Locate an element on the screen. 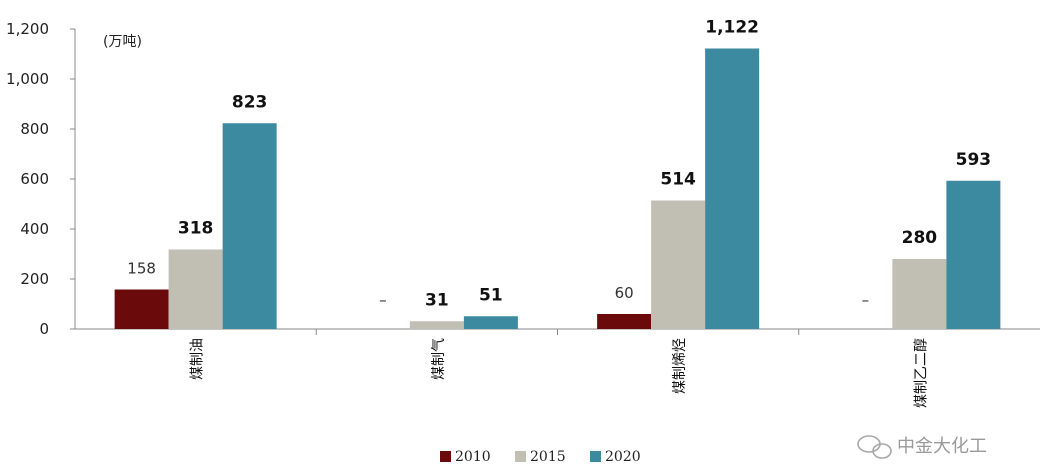 The width and height of the screenshot is (1042, 476). data-label: 158 is located at coordinates (141, 269).